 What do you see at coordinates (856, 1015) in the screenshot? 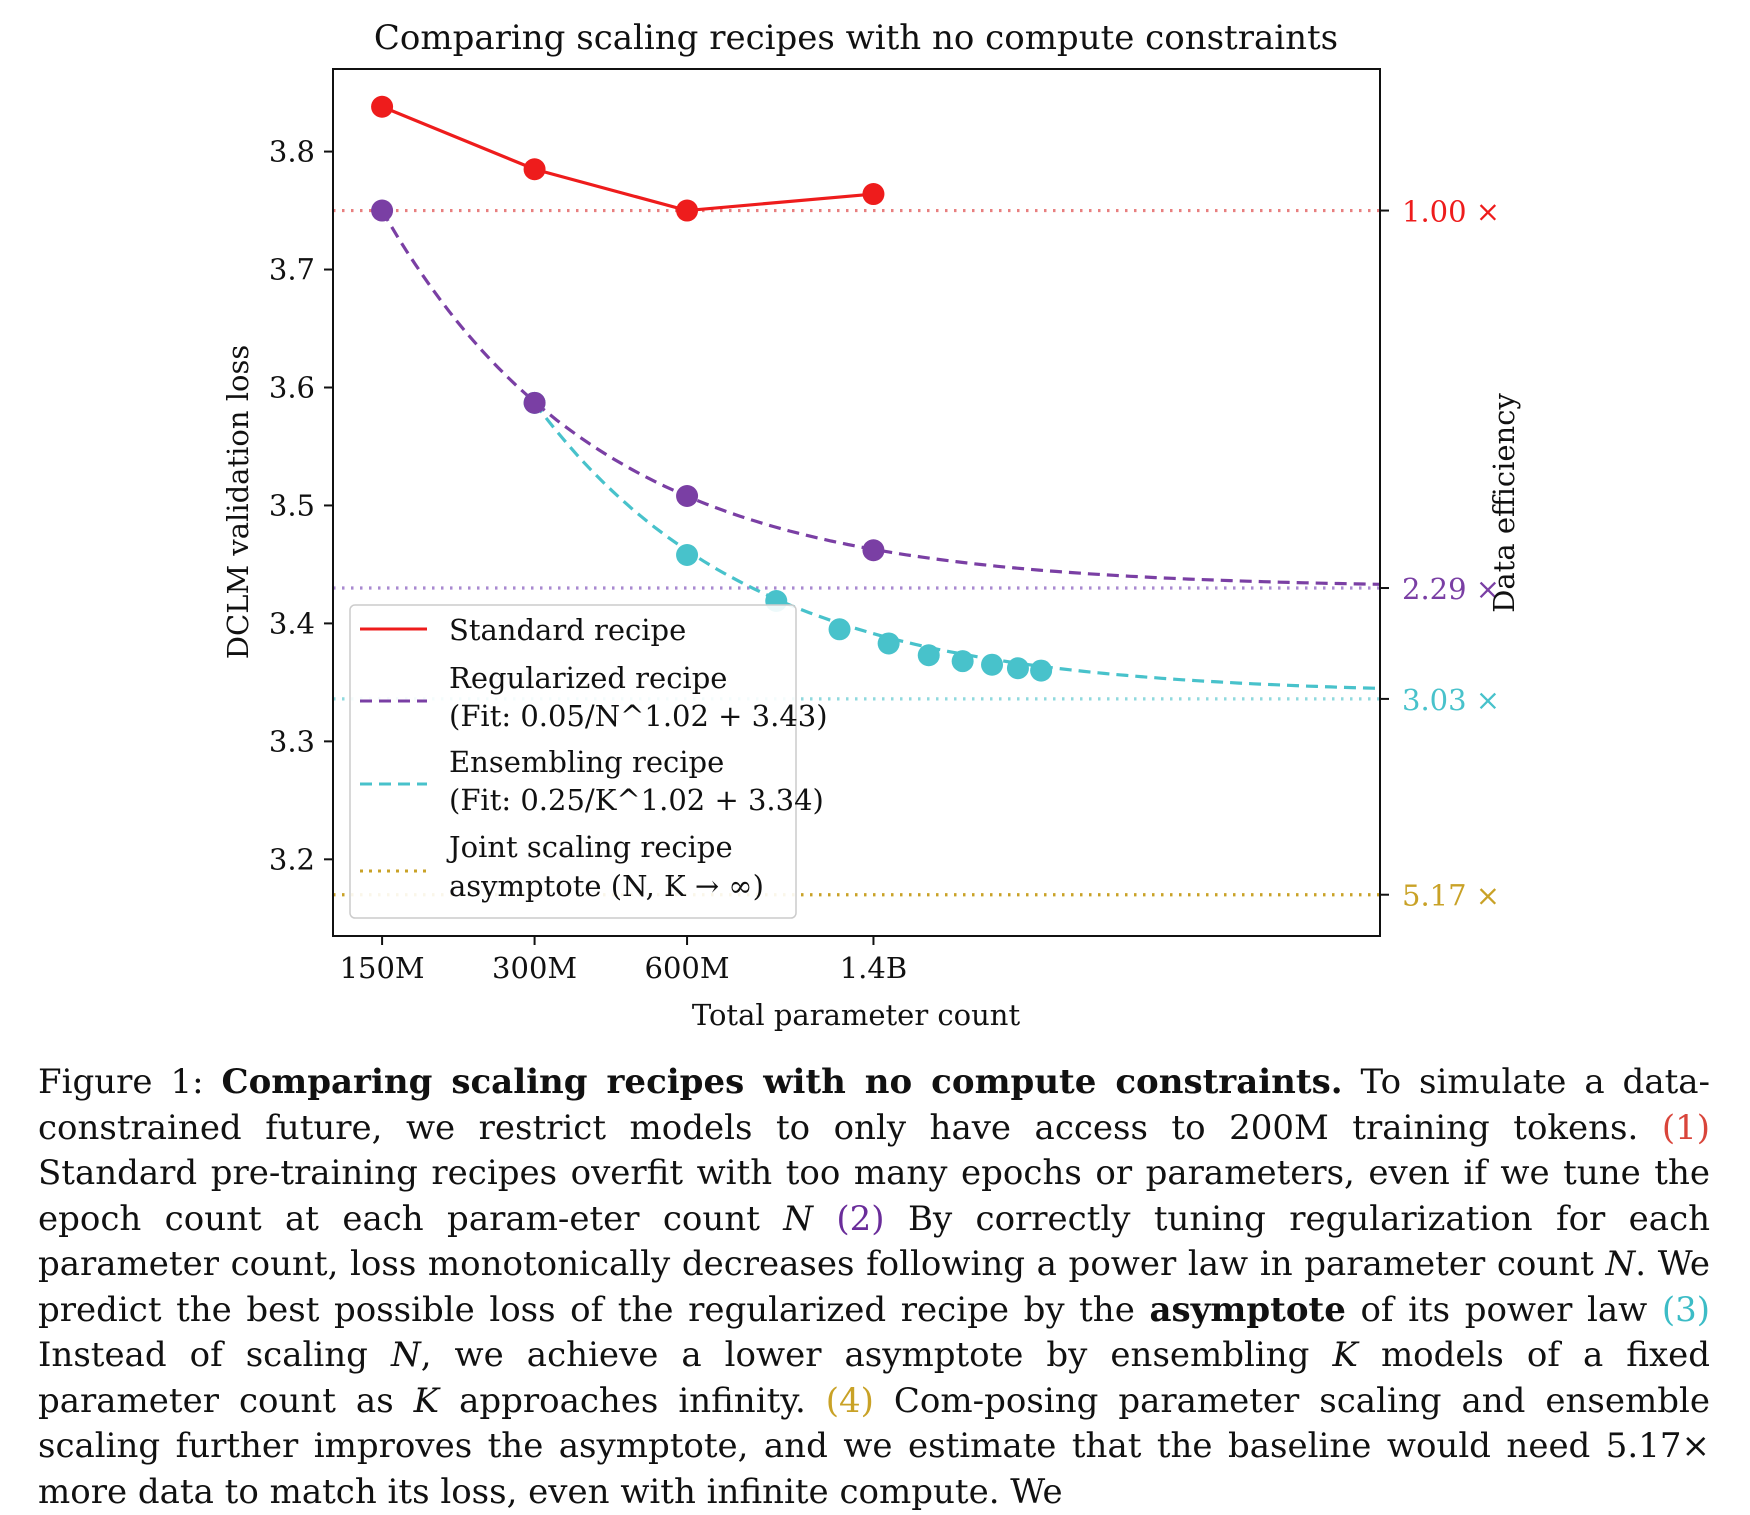
I see `x-axis-label: Total parameter count` at bounding box center [856, 1015].